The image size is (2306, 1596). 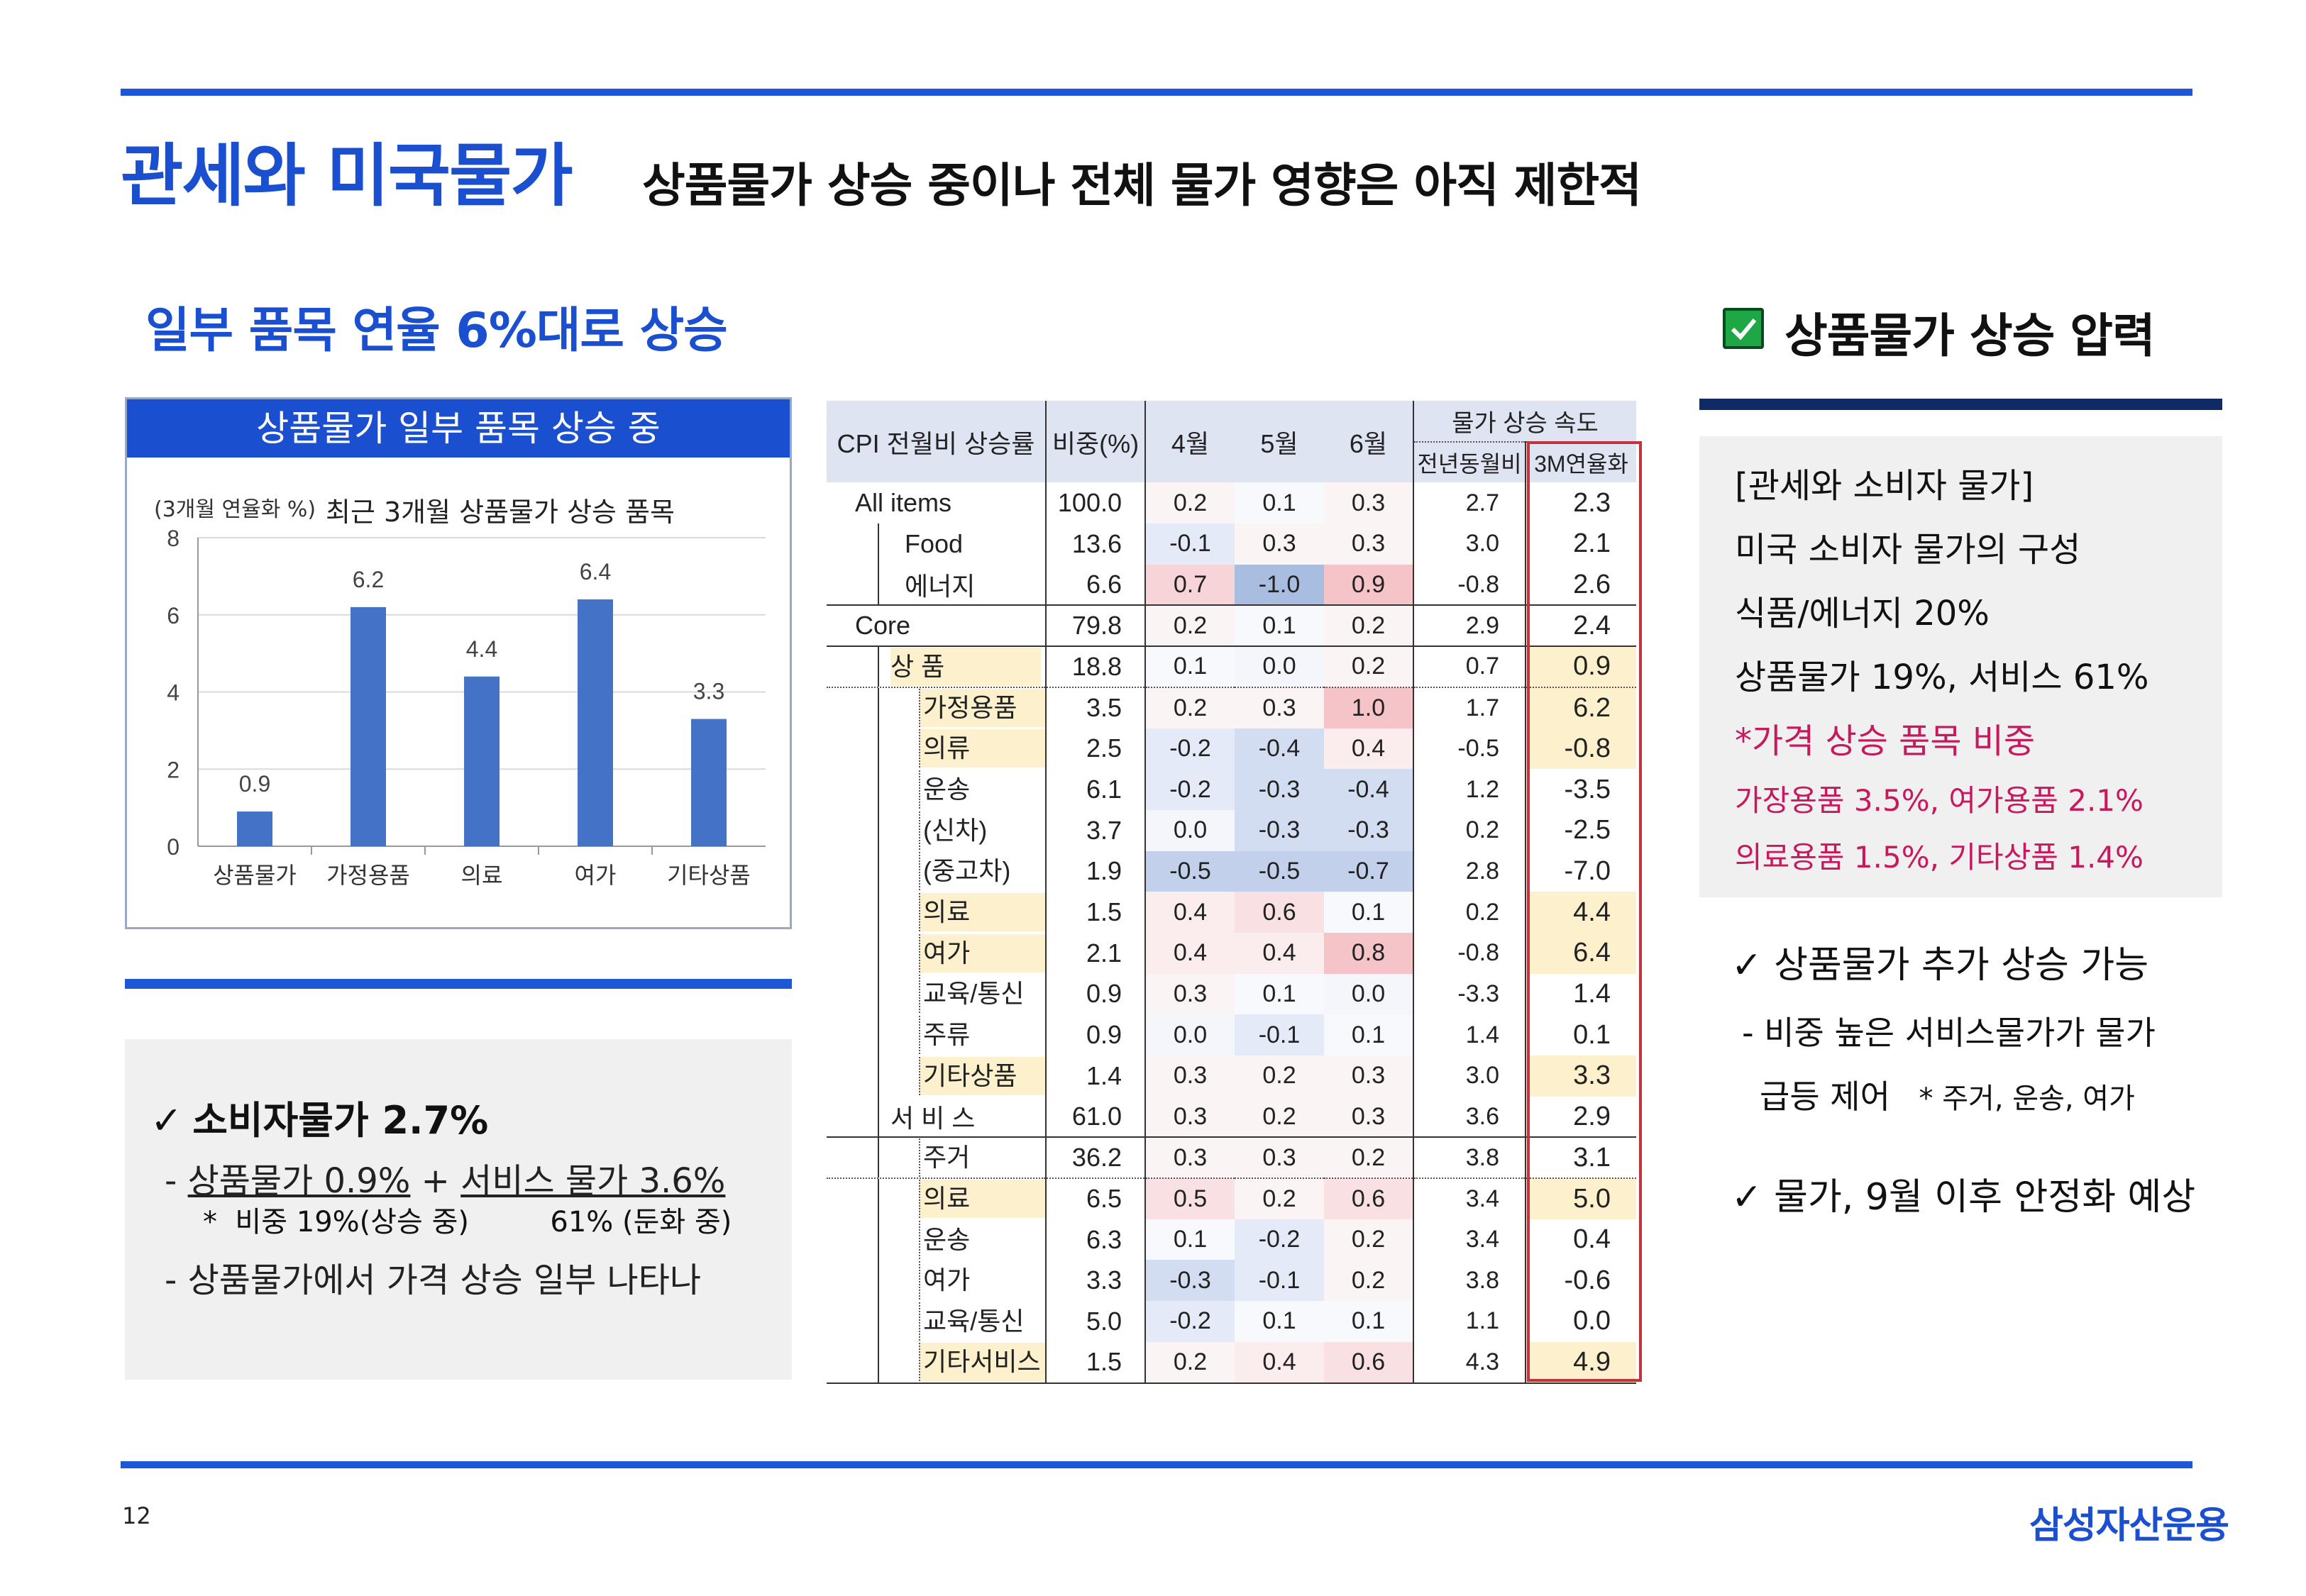 What do you see at coordinates (1156, 92) in the screenshot?
I see `top-rule` at bounding box center [1156, 92].